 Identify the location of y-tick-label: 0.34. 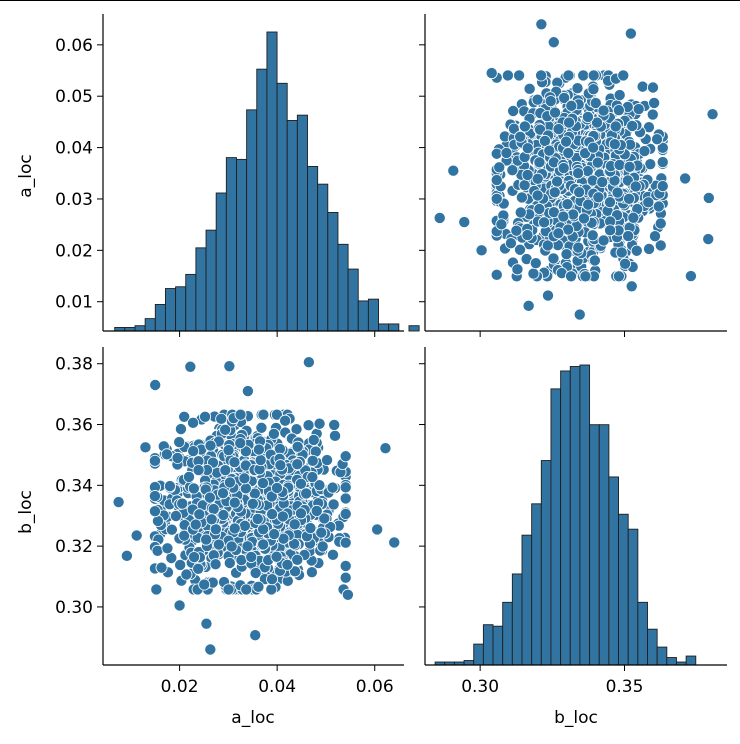
(74, 486).